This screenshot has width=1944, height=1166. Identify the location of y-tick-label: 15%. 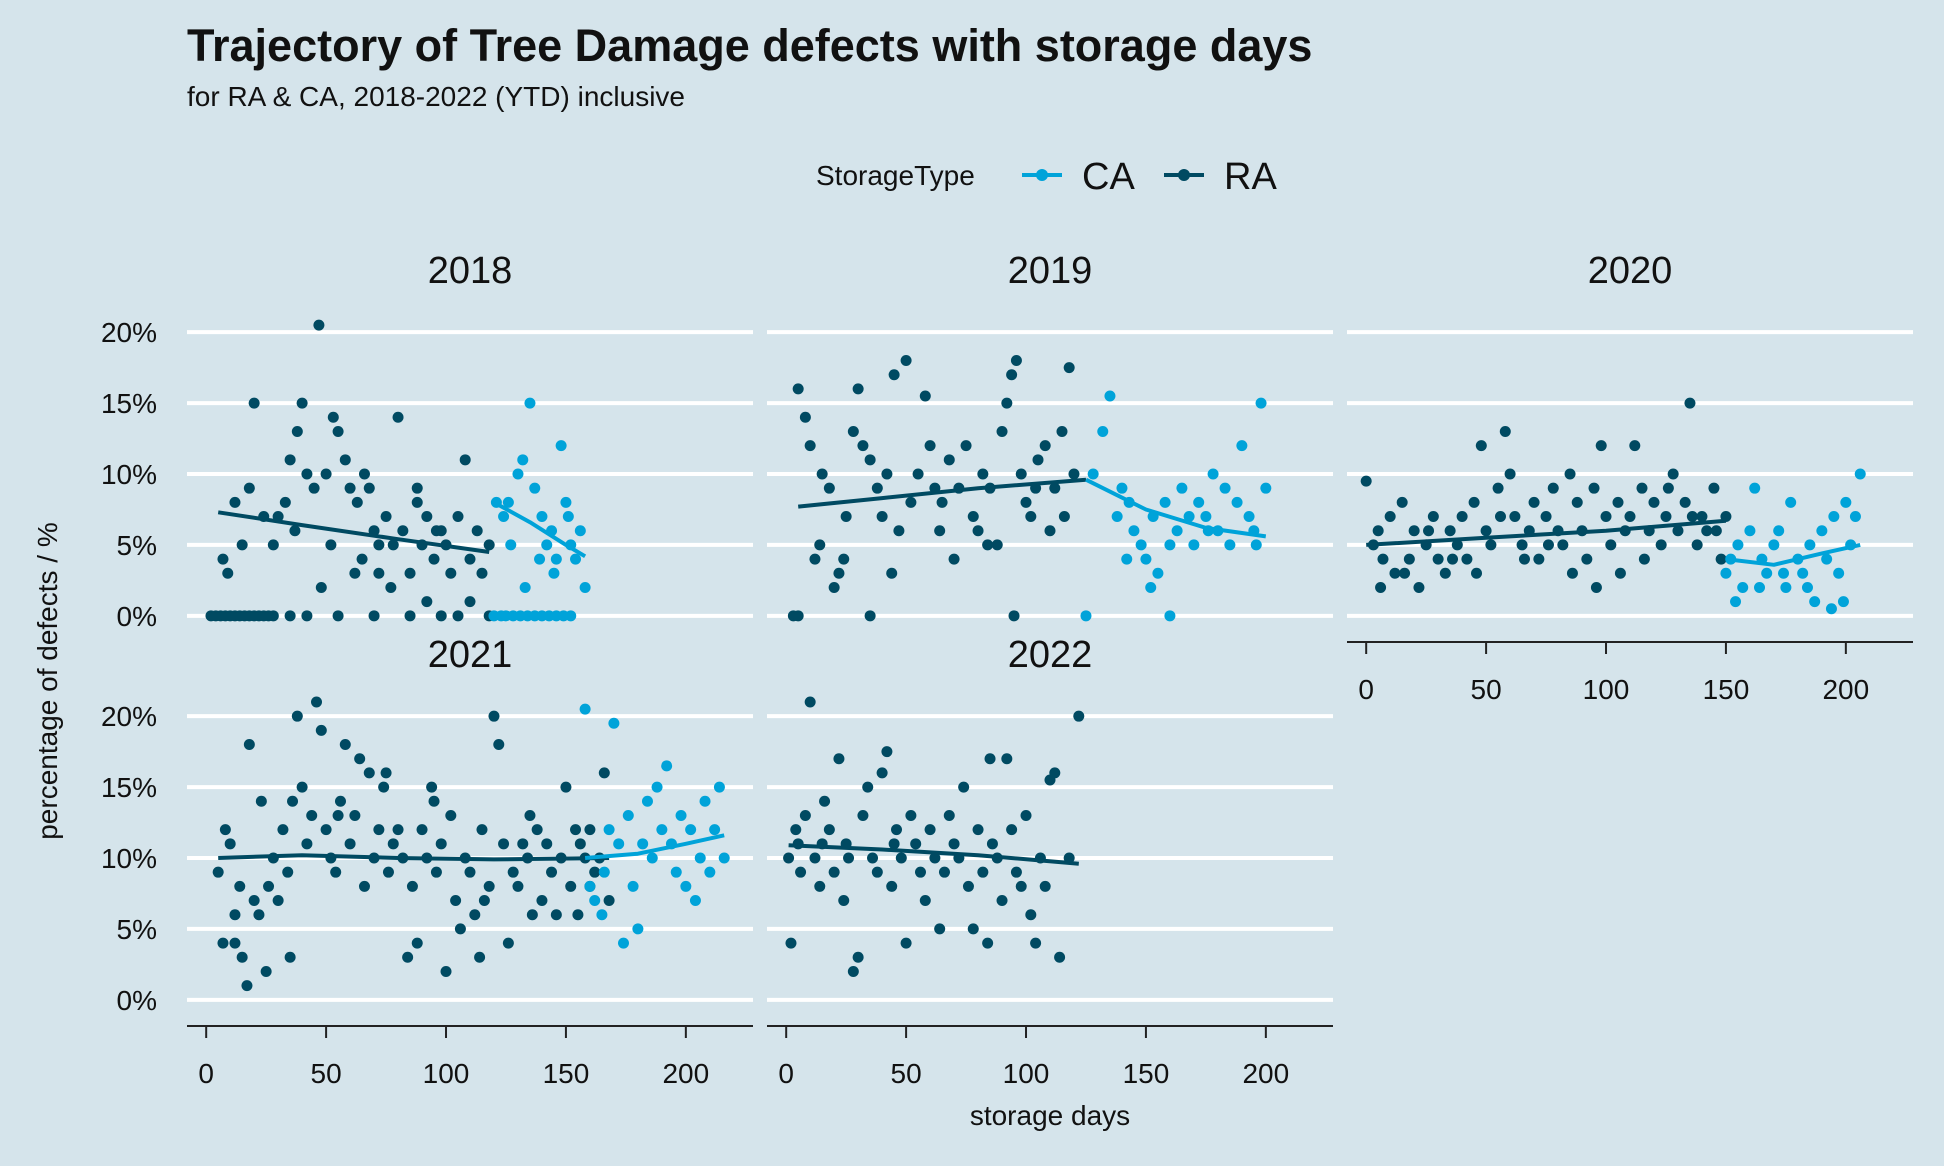
(129, 787).